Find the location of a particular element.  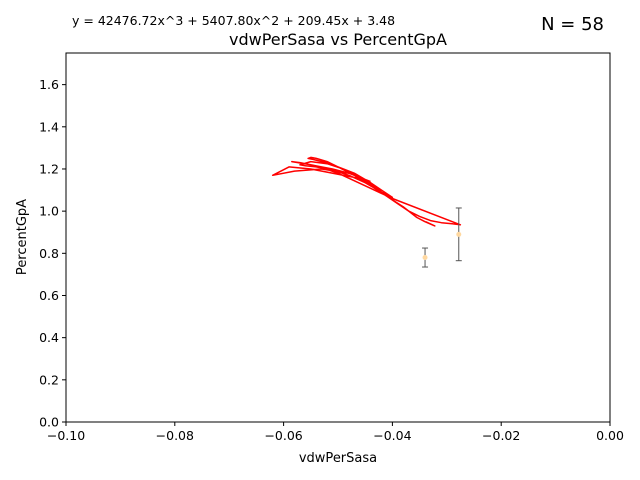

y-axis-ticks: 0.0 0.2 0.4 0.6 0.8 1.0 1.2 1.4 1.6 is located at coordinates (52, 253).